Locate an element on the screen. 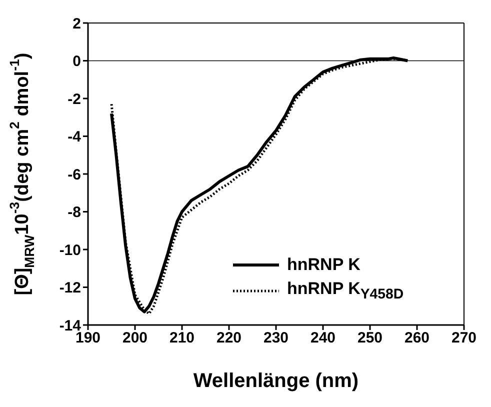 This screenshot has height=407, width=491. x-tick-label: 220 is located at coordinates (229, 338).